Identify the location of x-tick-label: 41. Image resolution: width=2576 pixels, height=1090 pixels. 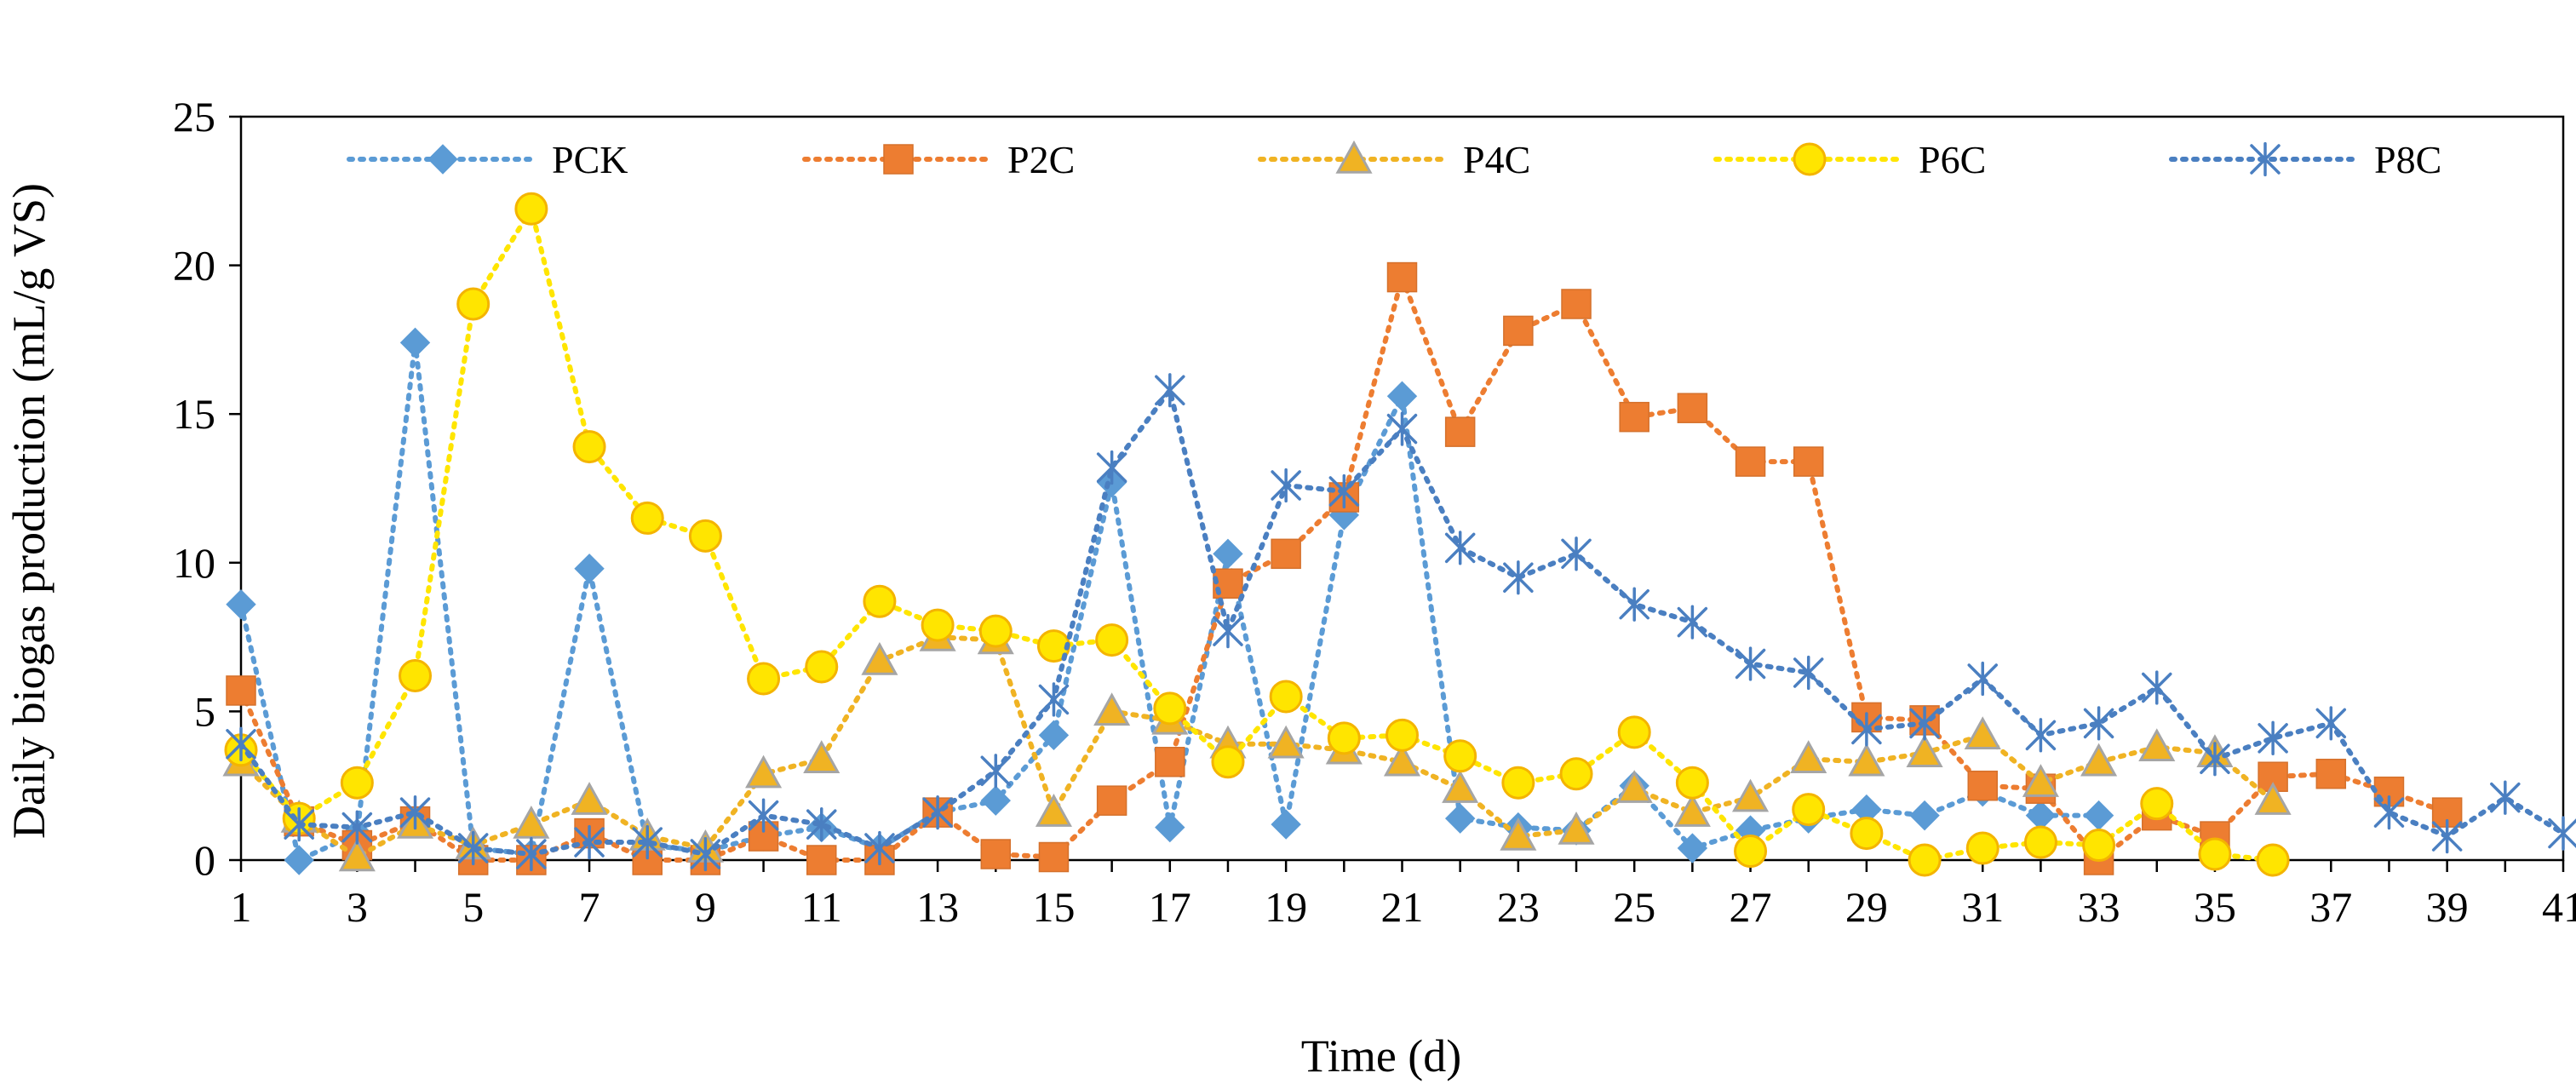
(2559, 907).